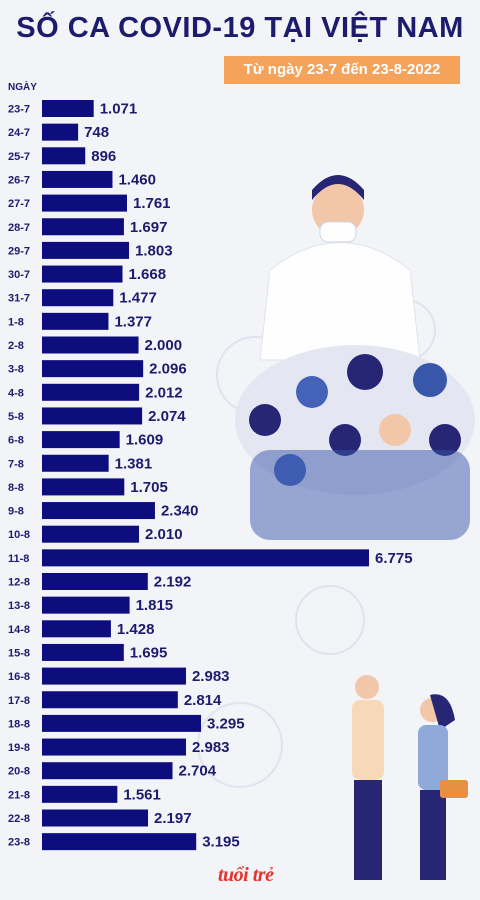 The width and height of the screenshot is (480, 900). I want to click on value-label: 2.340, so click(180, 511).